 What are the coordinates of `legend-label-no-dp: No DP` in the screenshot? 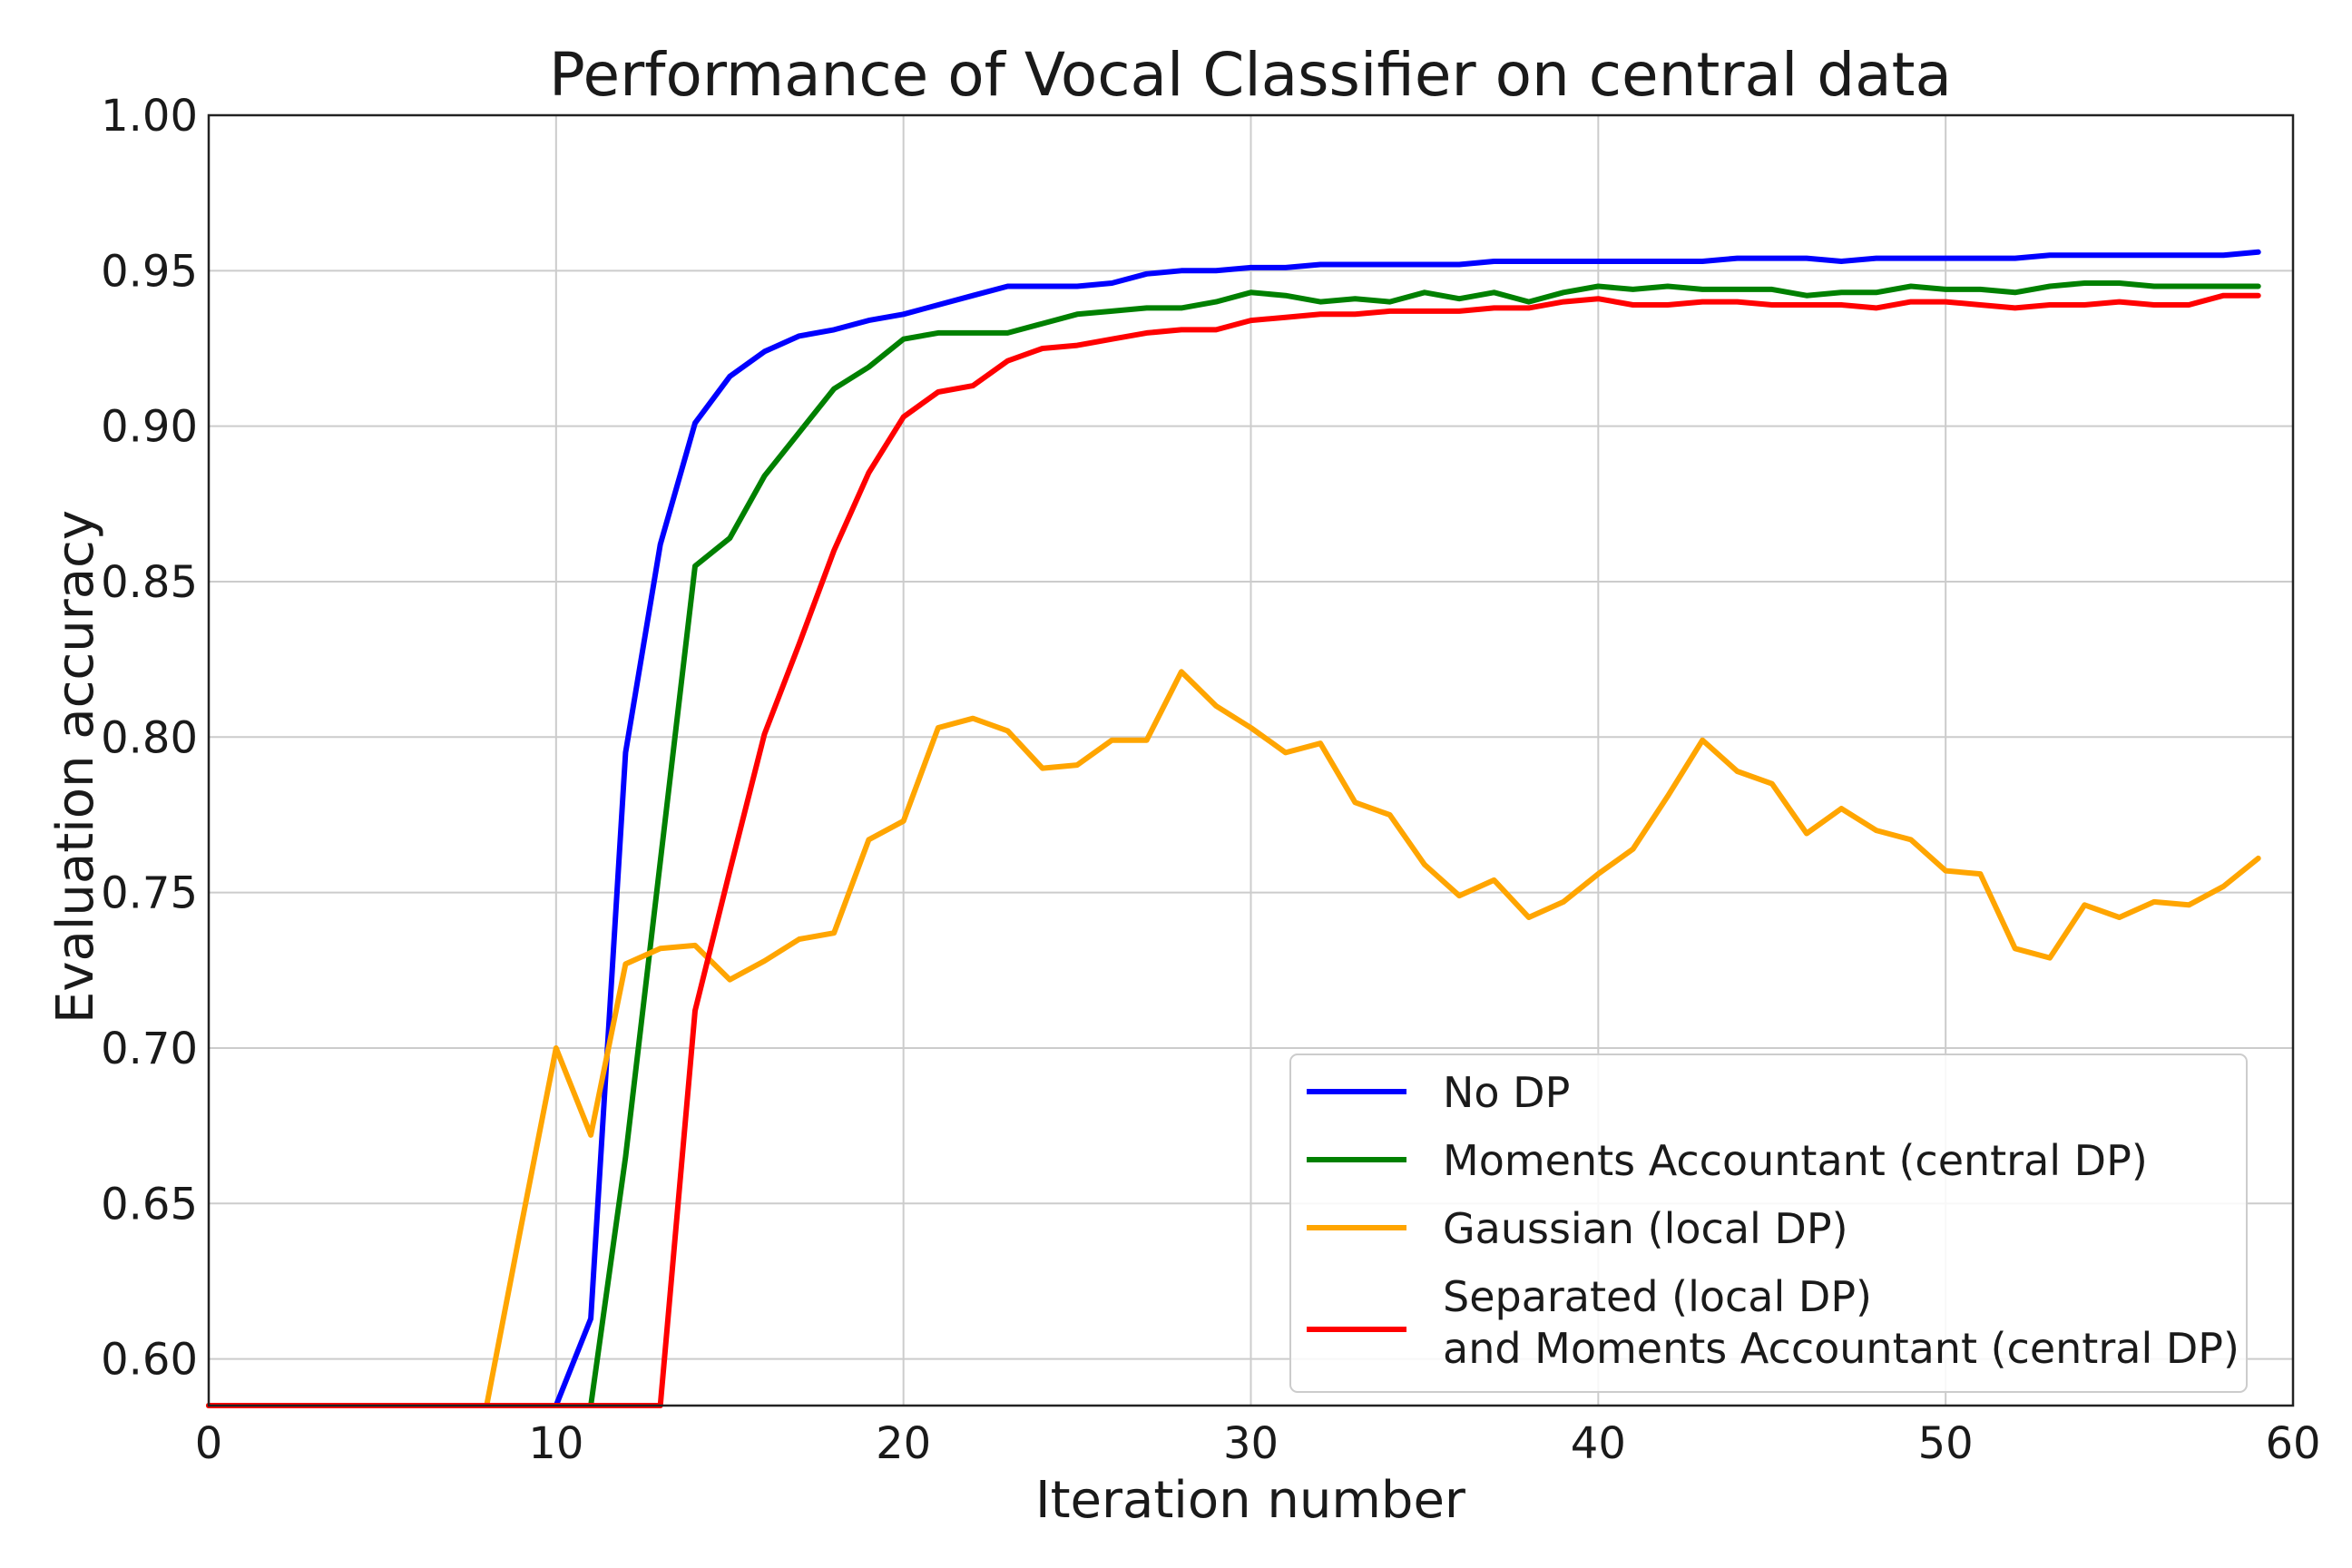 It's located at (1506, 1092).